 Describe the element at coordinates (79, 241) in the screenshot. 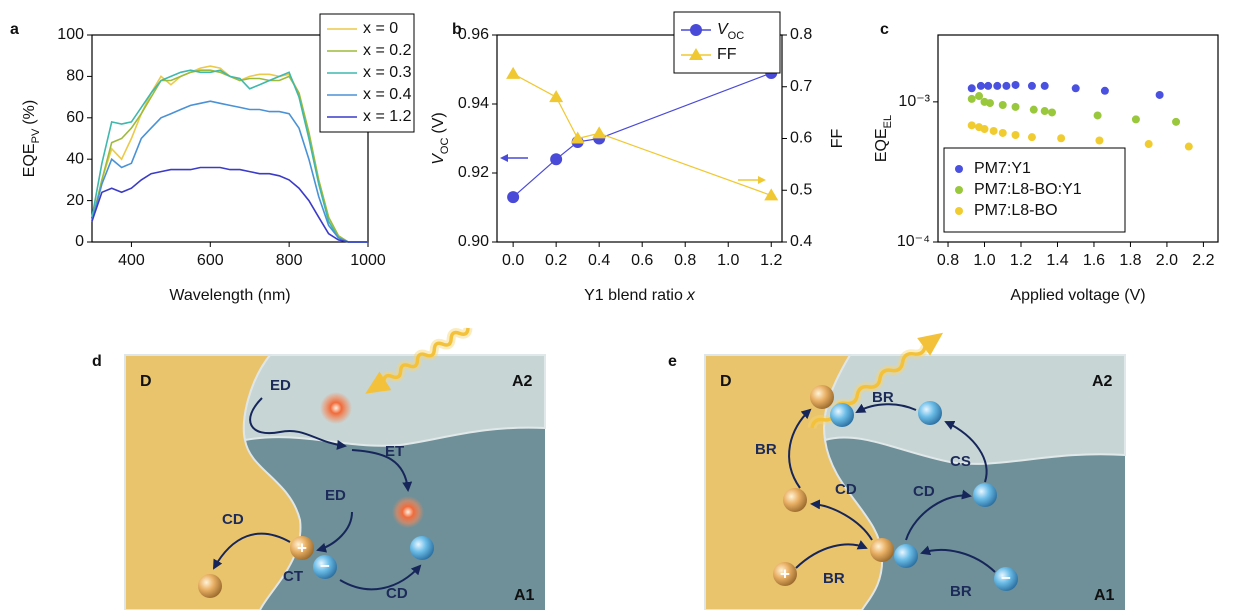

I see `y-tick-label: 0` at that location.